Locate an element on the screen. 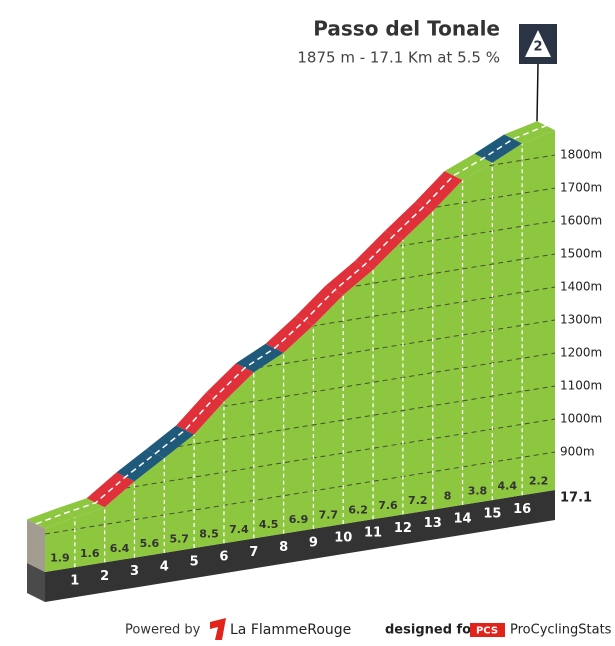  x-tick-label: 8 is located at coordinates (283, 547).